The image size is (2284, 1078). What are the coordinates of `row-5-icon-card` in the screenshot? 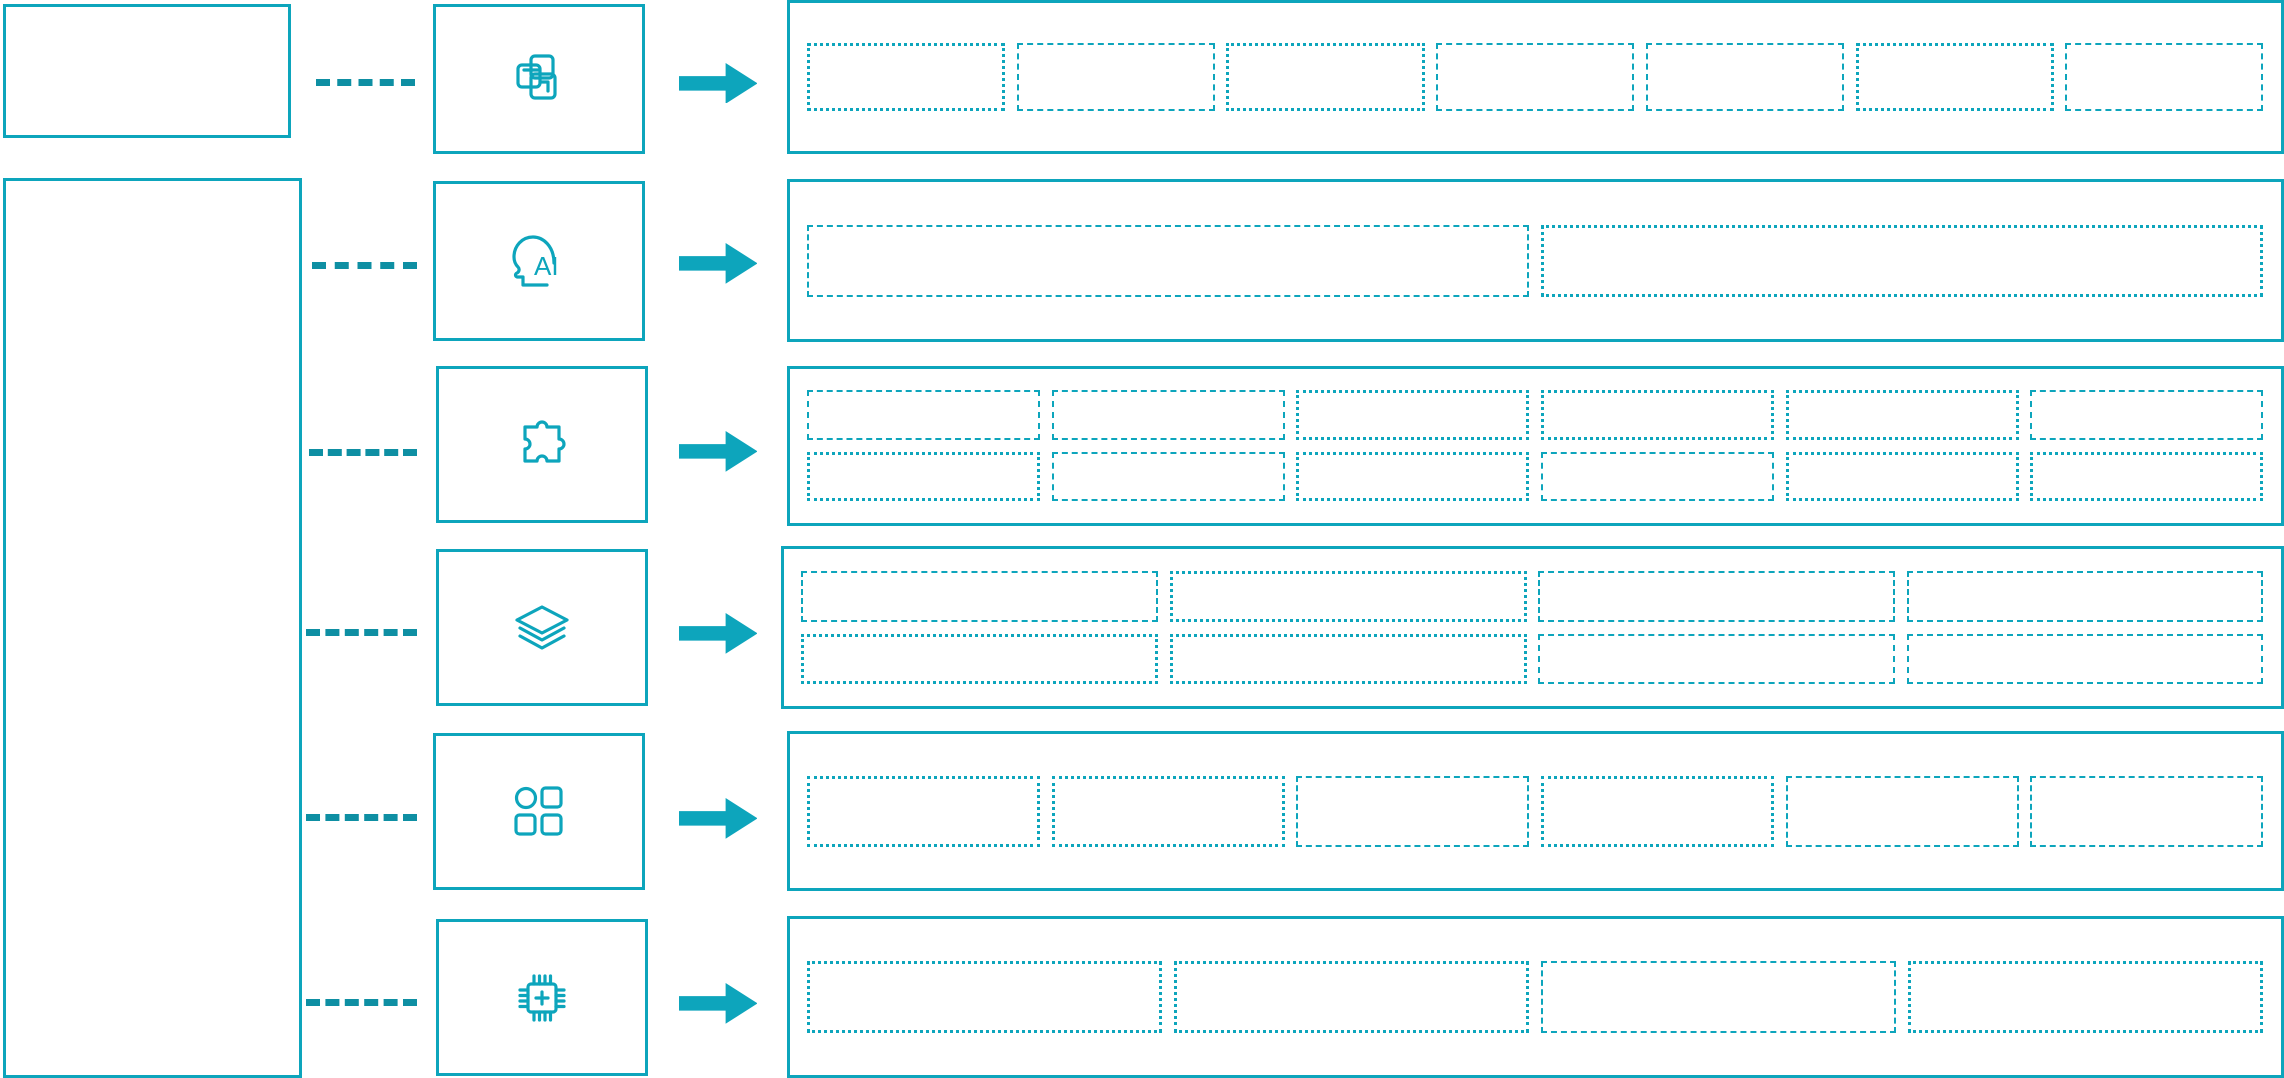 It's located at (539, 811).